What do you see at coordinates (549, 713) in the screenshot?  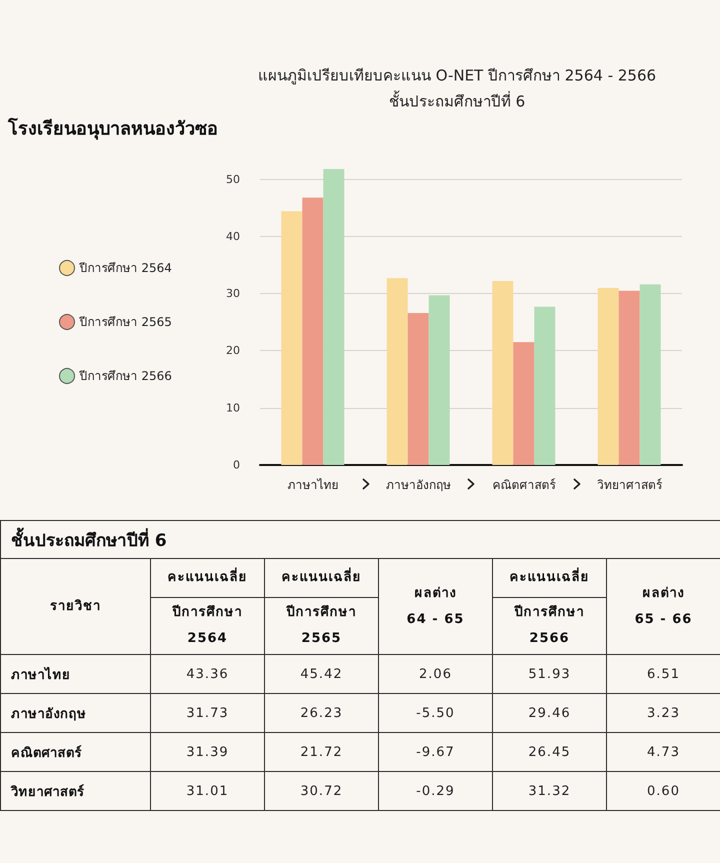 I see `data-label: 29.46` at bounding box center [549, 713].